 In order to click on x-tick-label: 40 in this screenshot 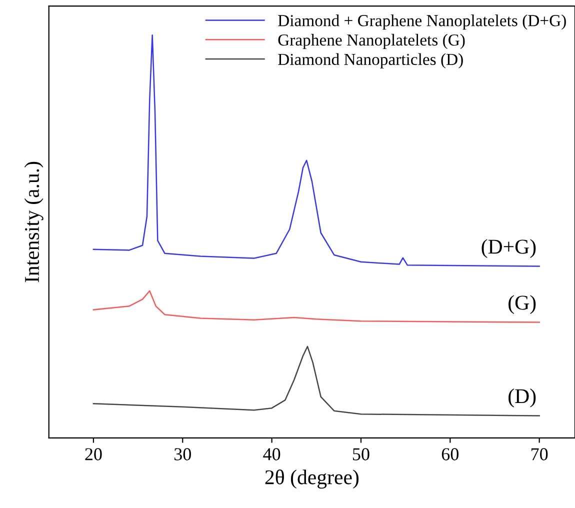, I will do `click(271, 454)`.